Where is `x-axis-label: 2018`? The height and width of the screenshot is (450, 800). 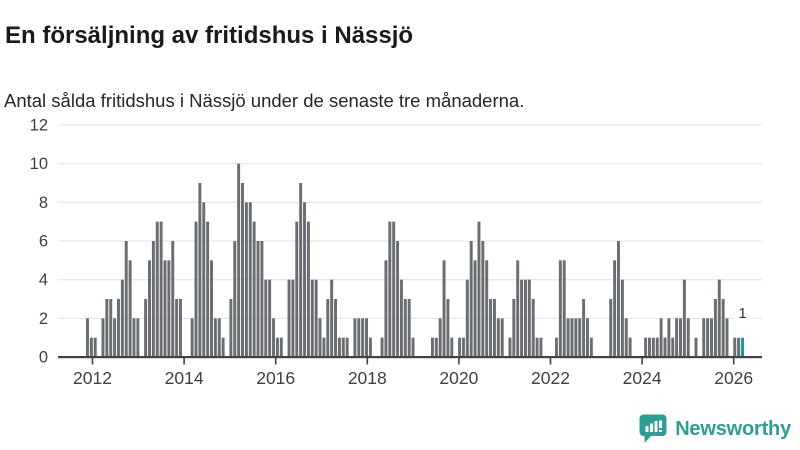 x-axis-label: 2018 is located at coordinates (367, 378).